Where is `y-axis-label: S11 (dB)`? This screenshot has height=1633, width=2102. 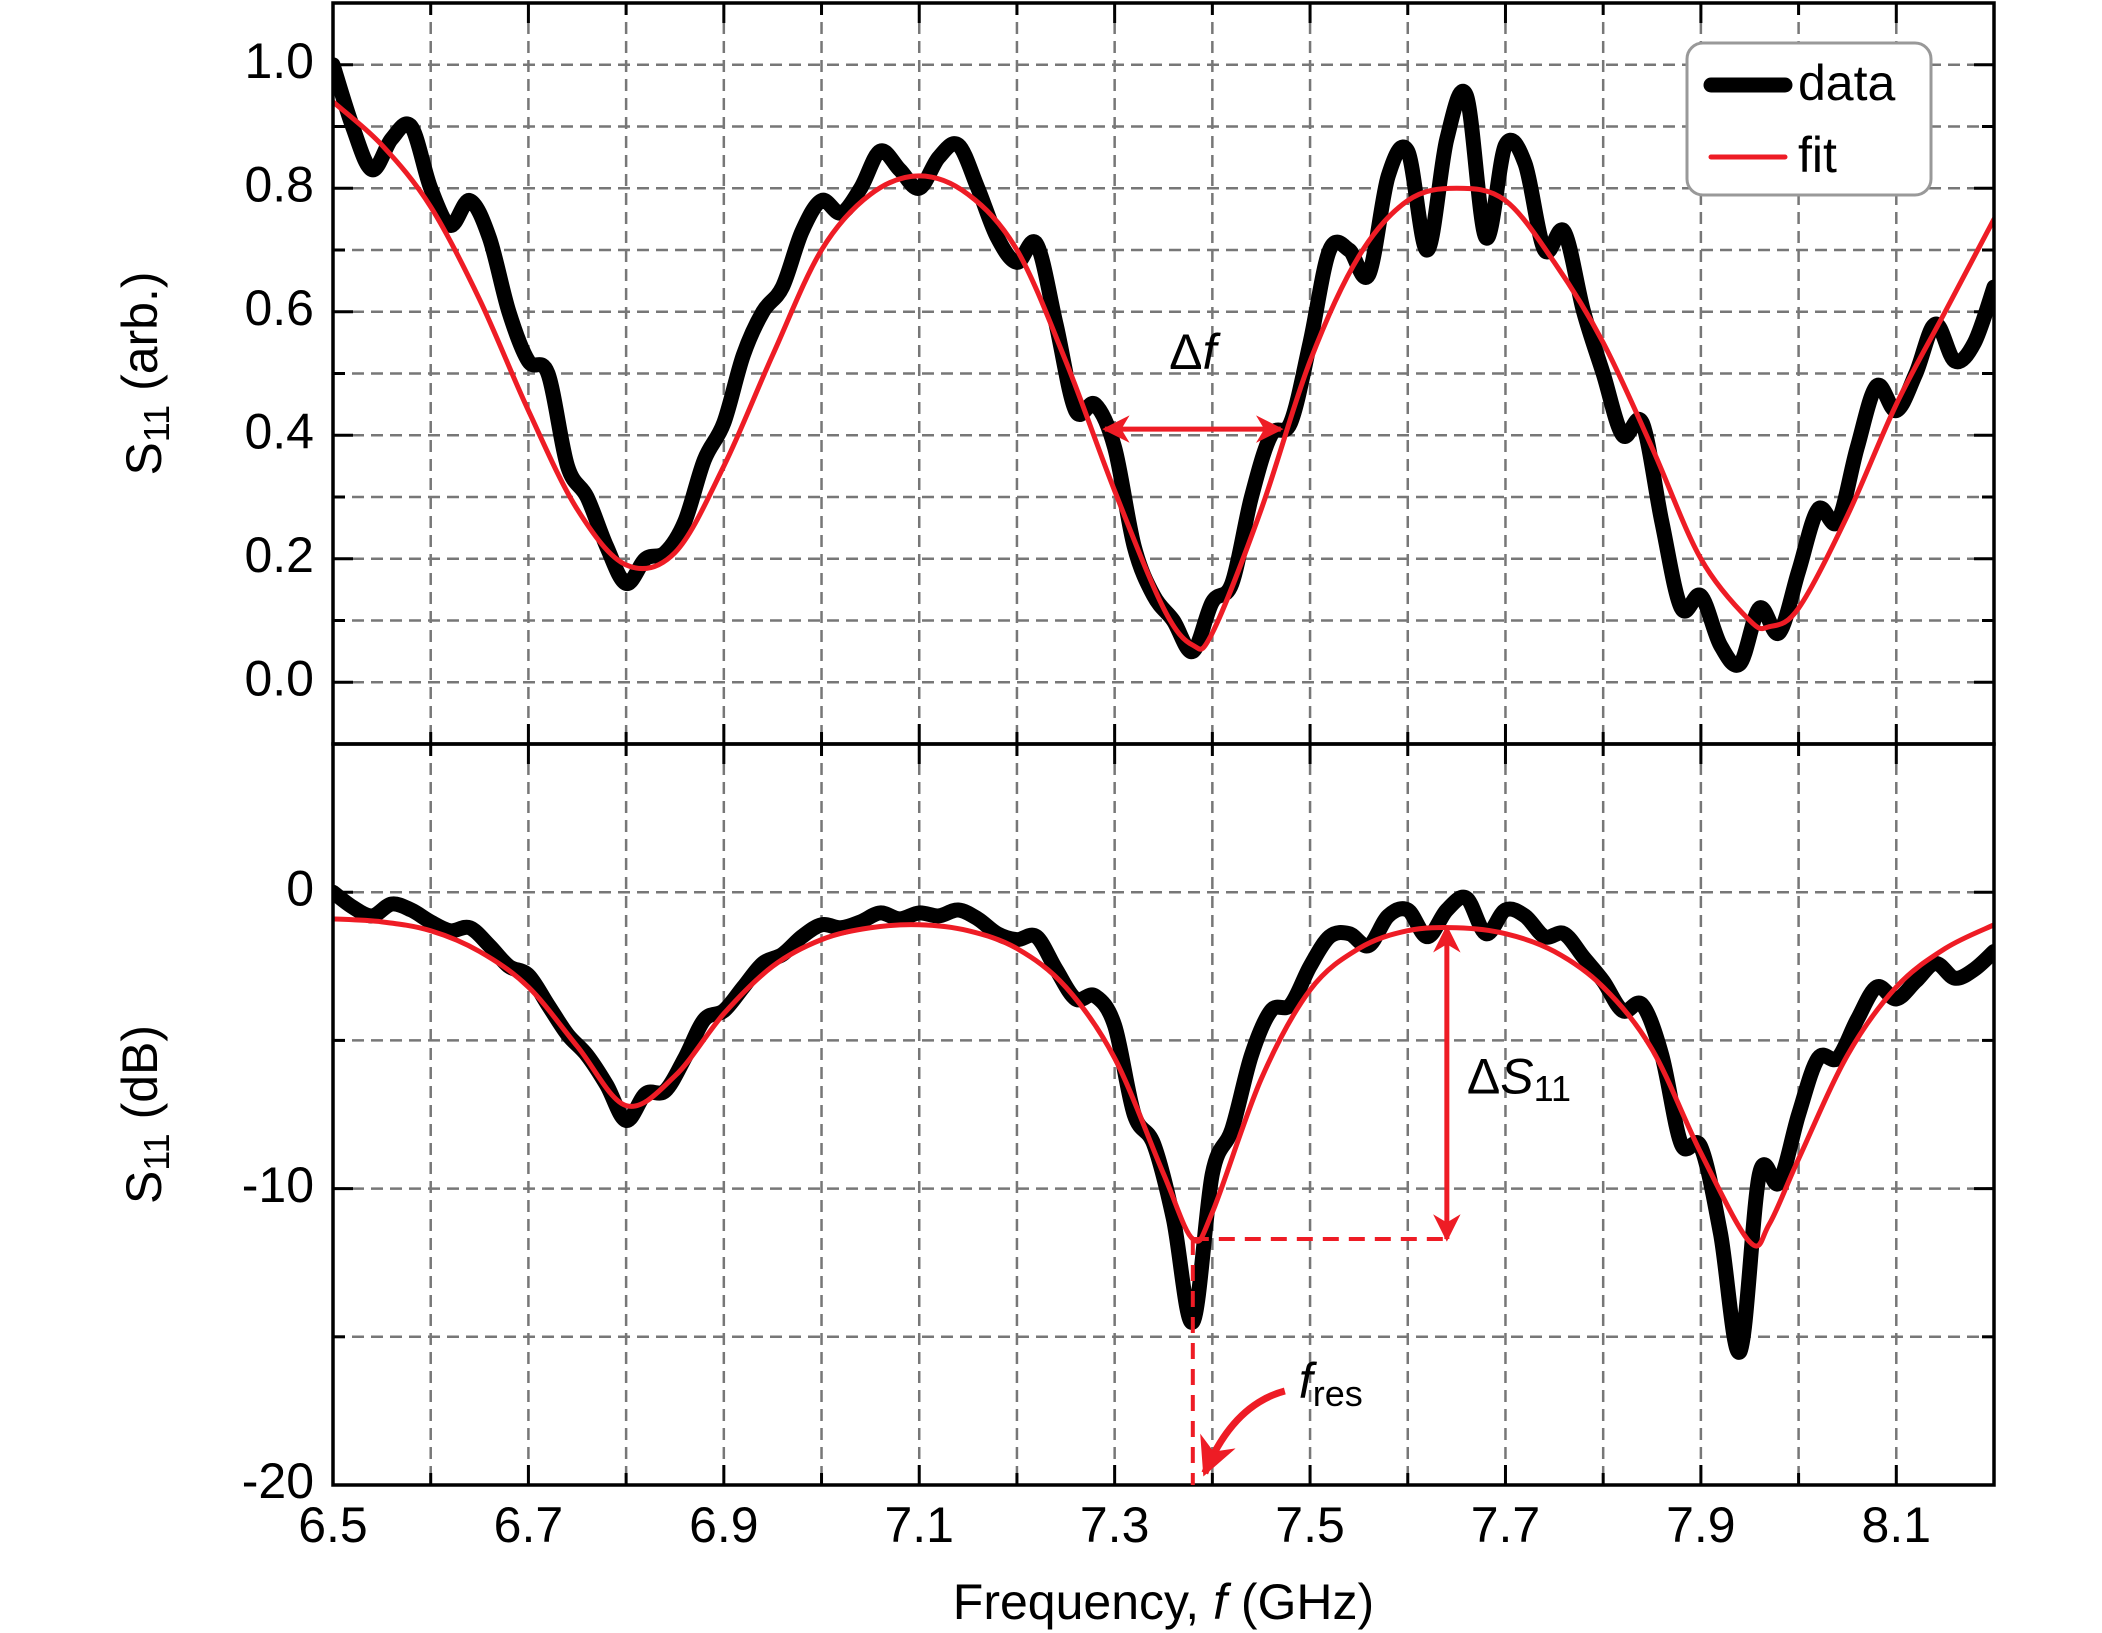
y-axis-label: S11 (dB) is located at coordinates (144, 1114).